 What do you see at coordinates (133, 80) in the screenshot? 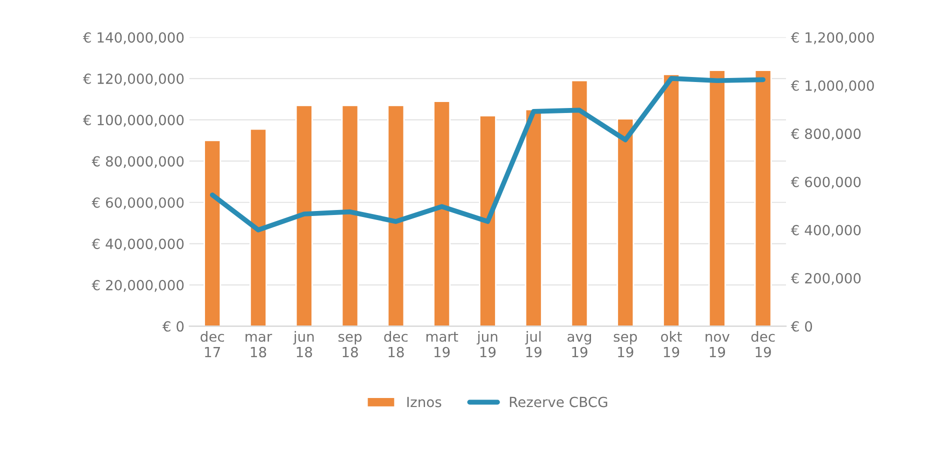
I see `y-tick-label: € 120,000,000` at bounding box center [133, 80].